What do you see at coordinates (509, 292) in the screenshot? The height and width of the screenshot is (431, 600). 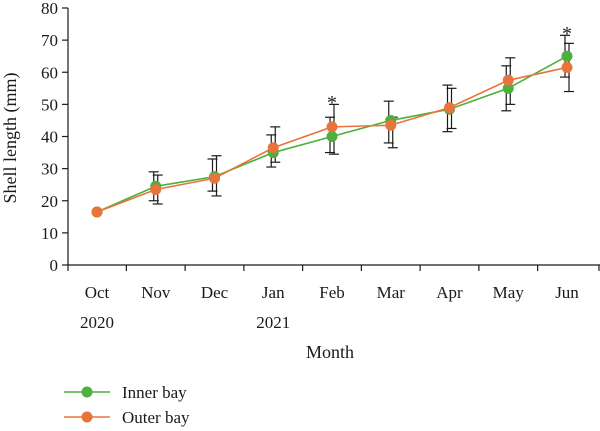 I see `x-tick-label: May` at bounding box center [509, 292].